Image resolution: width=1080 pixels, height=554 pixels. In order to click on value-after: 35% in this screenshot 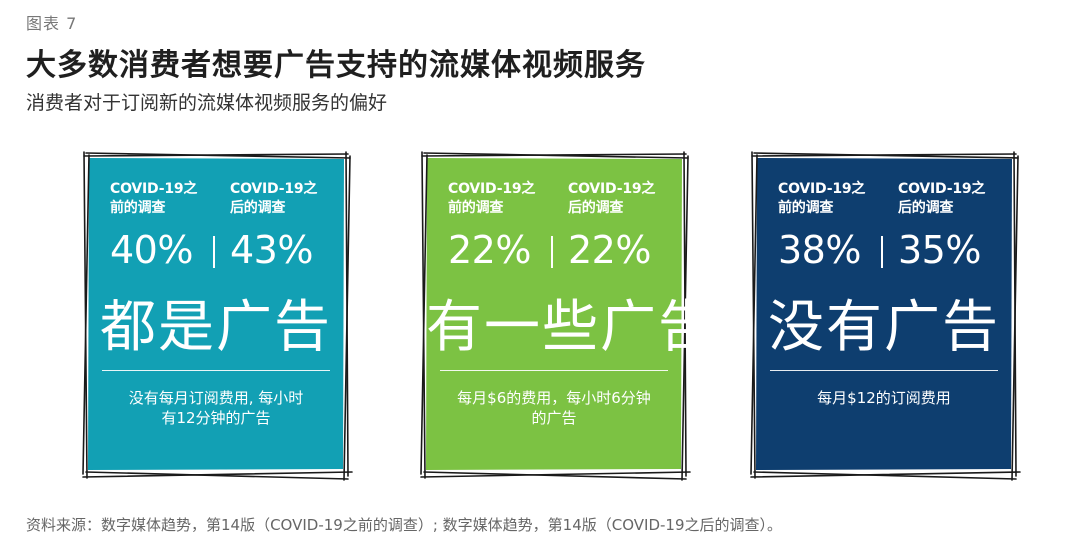, I will do `click(939, 250)`.